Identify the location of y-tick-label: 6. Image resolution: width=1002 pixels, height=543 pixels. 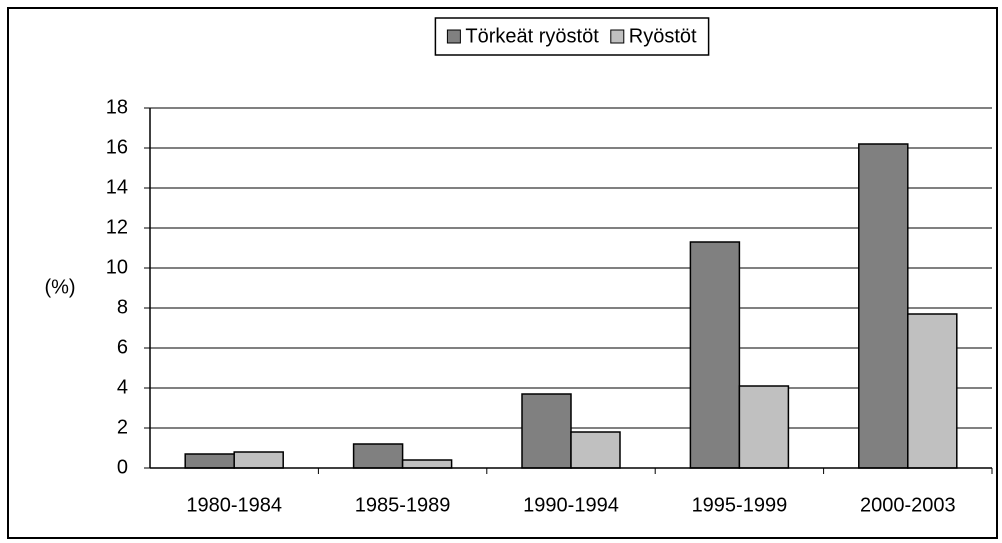
(122, 347).